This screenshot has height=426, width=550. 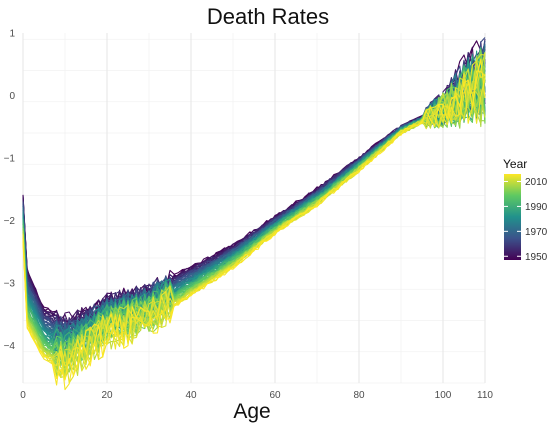 I want to click on x-tick-label: 60, so click(x=275, y=395).